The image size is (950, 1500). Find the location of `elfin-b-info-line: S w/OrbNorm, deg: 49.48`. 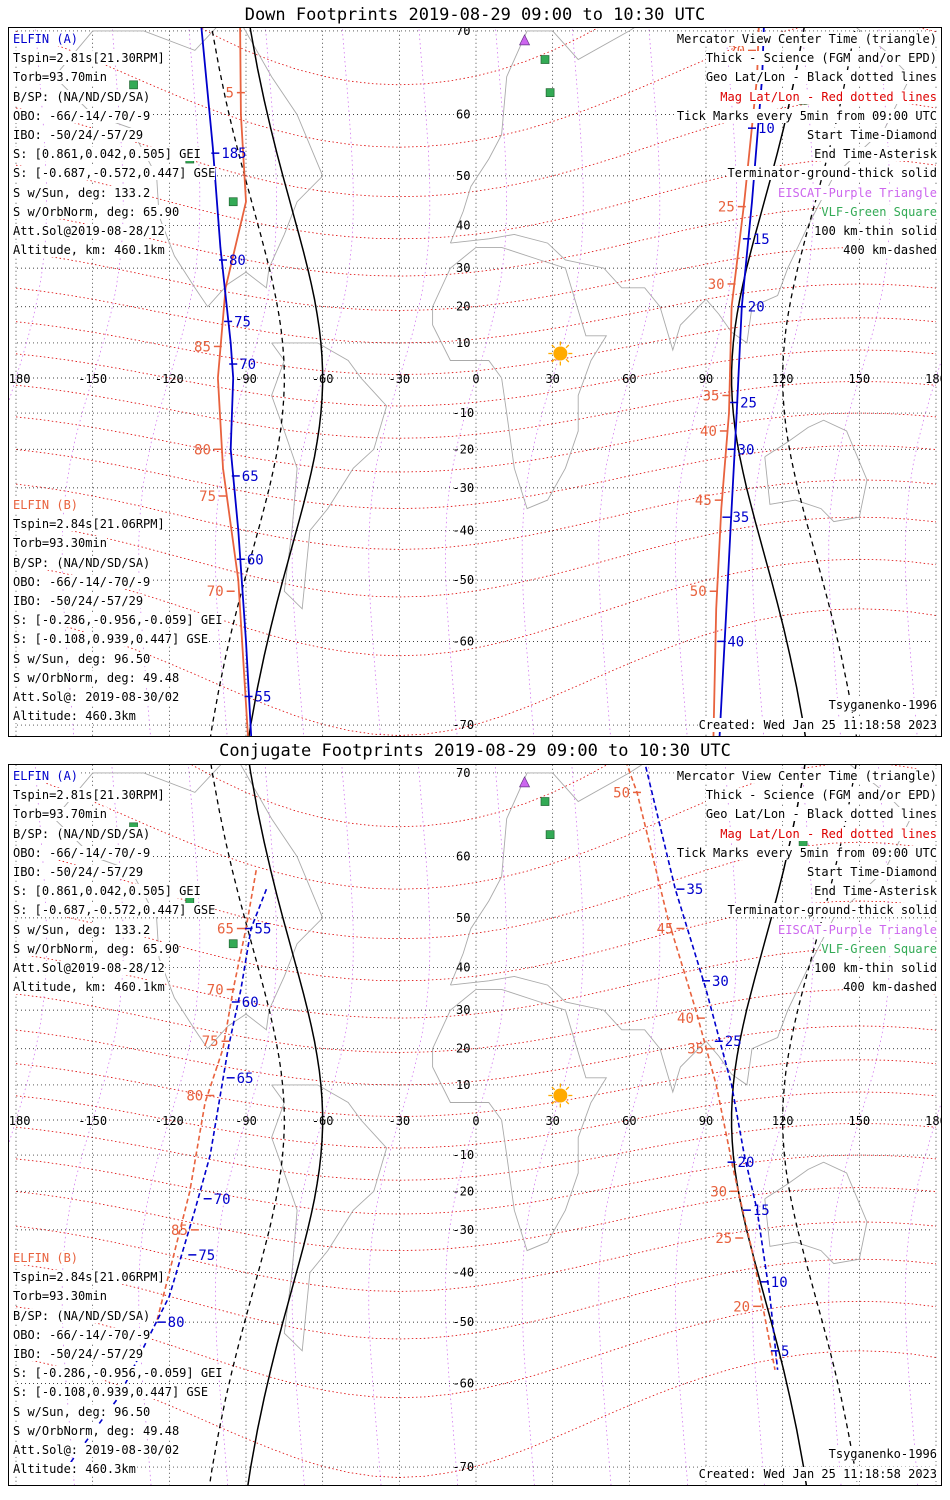

elfin-b-info-line: S w/OrbNorm, deg: 49.48 is located at coordinates (96, 1430).